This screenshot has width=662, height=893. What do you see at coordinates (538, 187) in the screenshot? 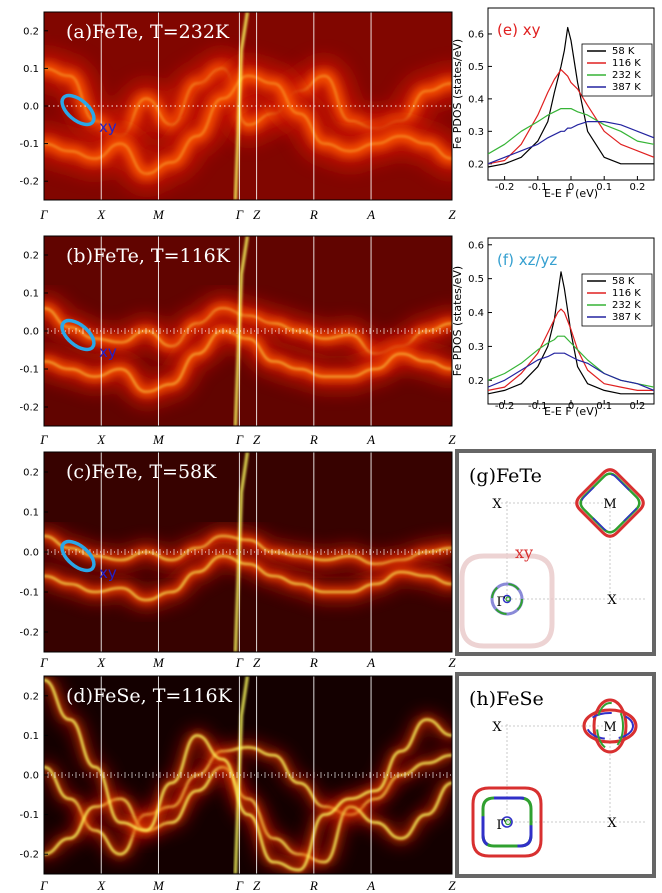
I see `x-tick-label: -0.1` at bounding box center [538, 187].